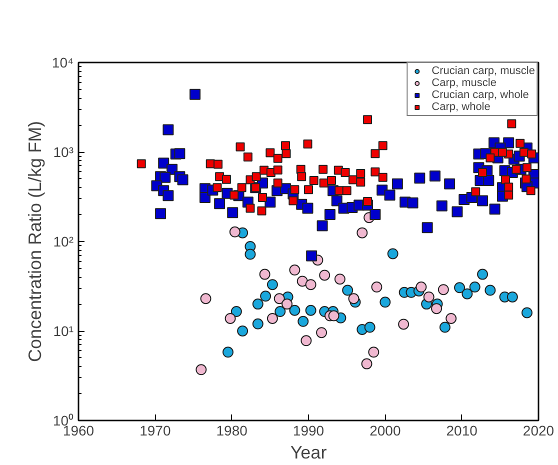  Describe the element at coordinates (63, 242) in the screenshot. I see `y-tick-label: 10²` at that location.